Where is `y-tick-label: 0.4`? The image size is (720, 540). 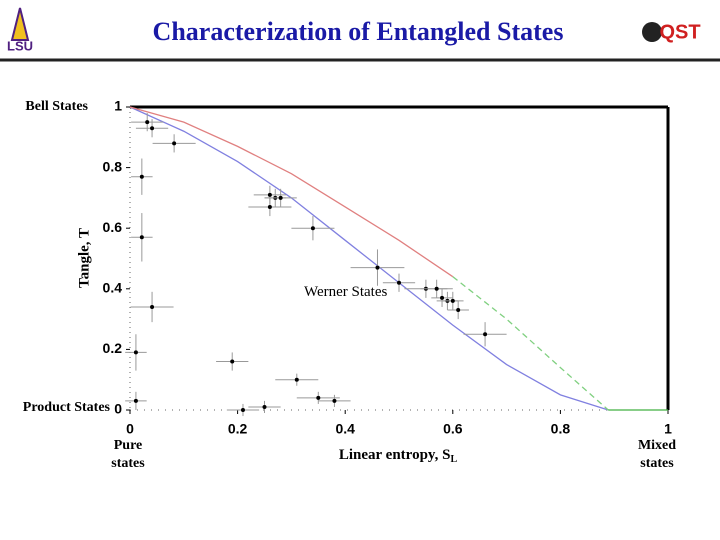 y-tick-label: 0.4 is located at coordinates (113, 288).